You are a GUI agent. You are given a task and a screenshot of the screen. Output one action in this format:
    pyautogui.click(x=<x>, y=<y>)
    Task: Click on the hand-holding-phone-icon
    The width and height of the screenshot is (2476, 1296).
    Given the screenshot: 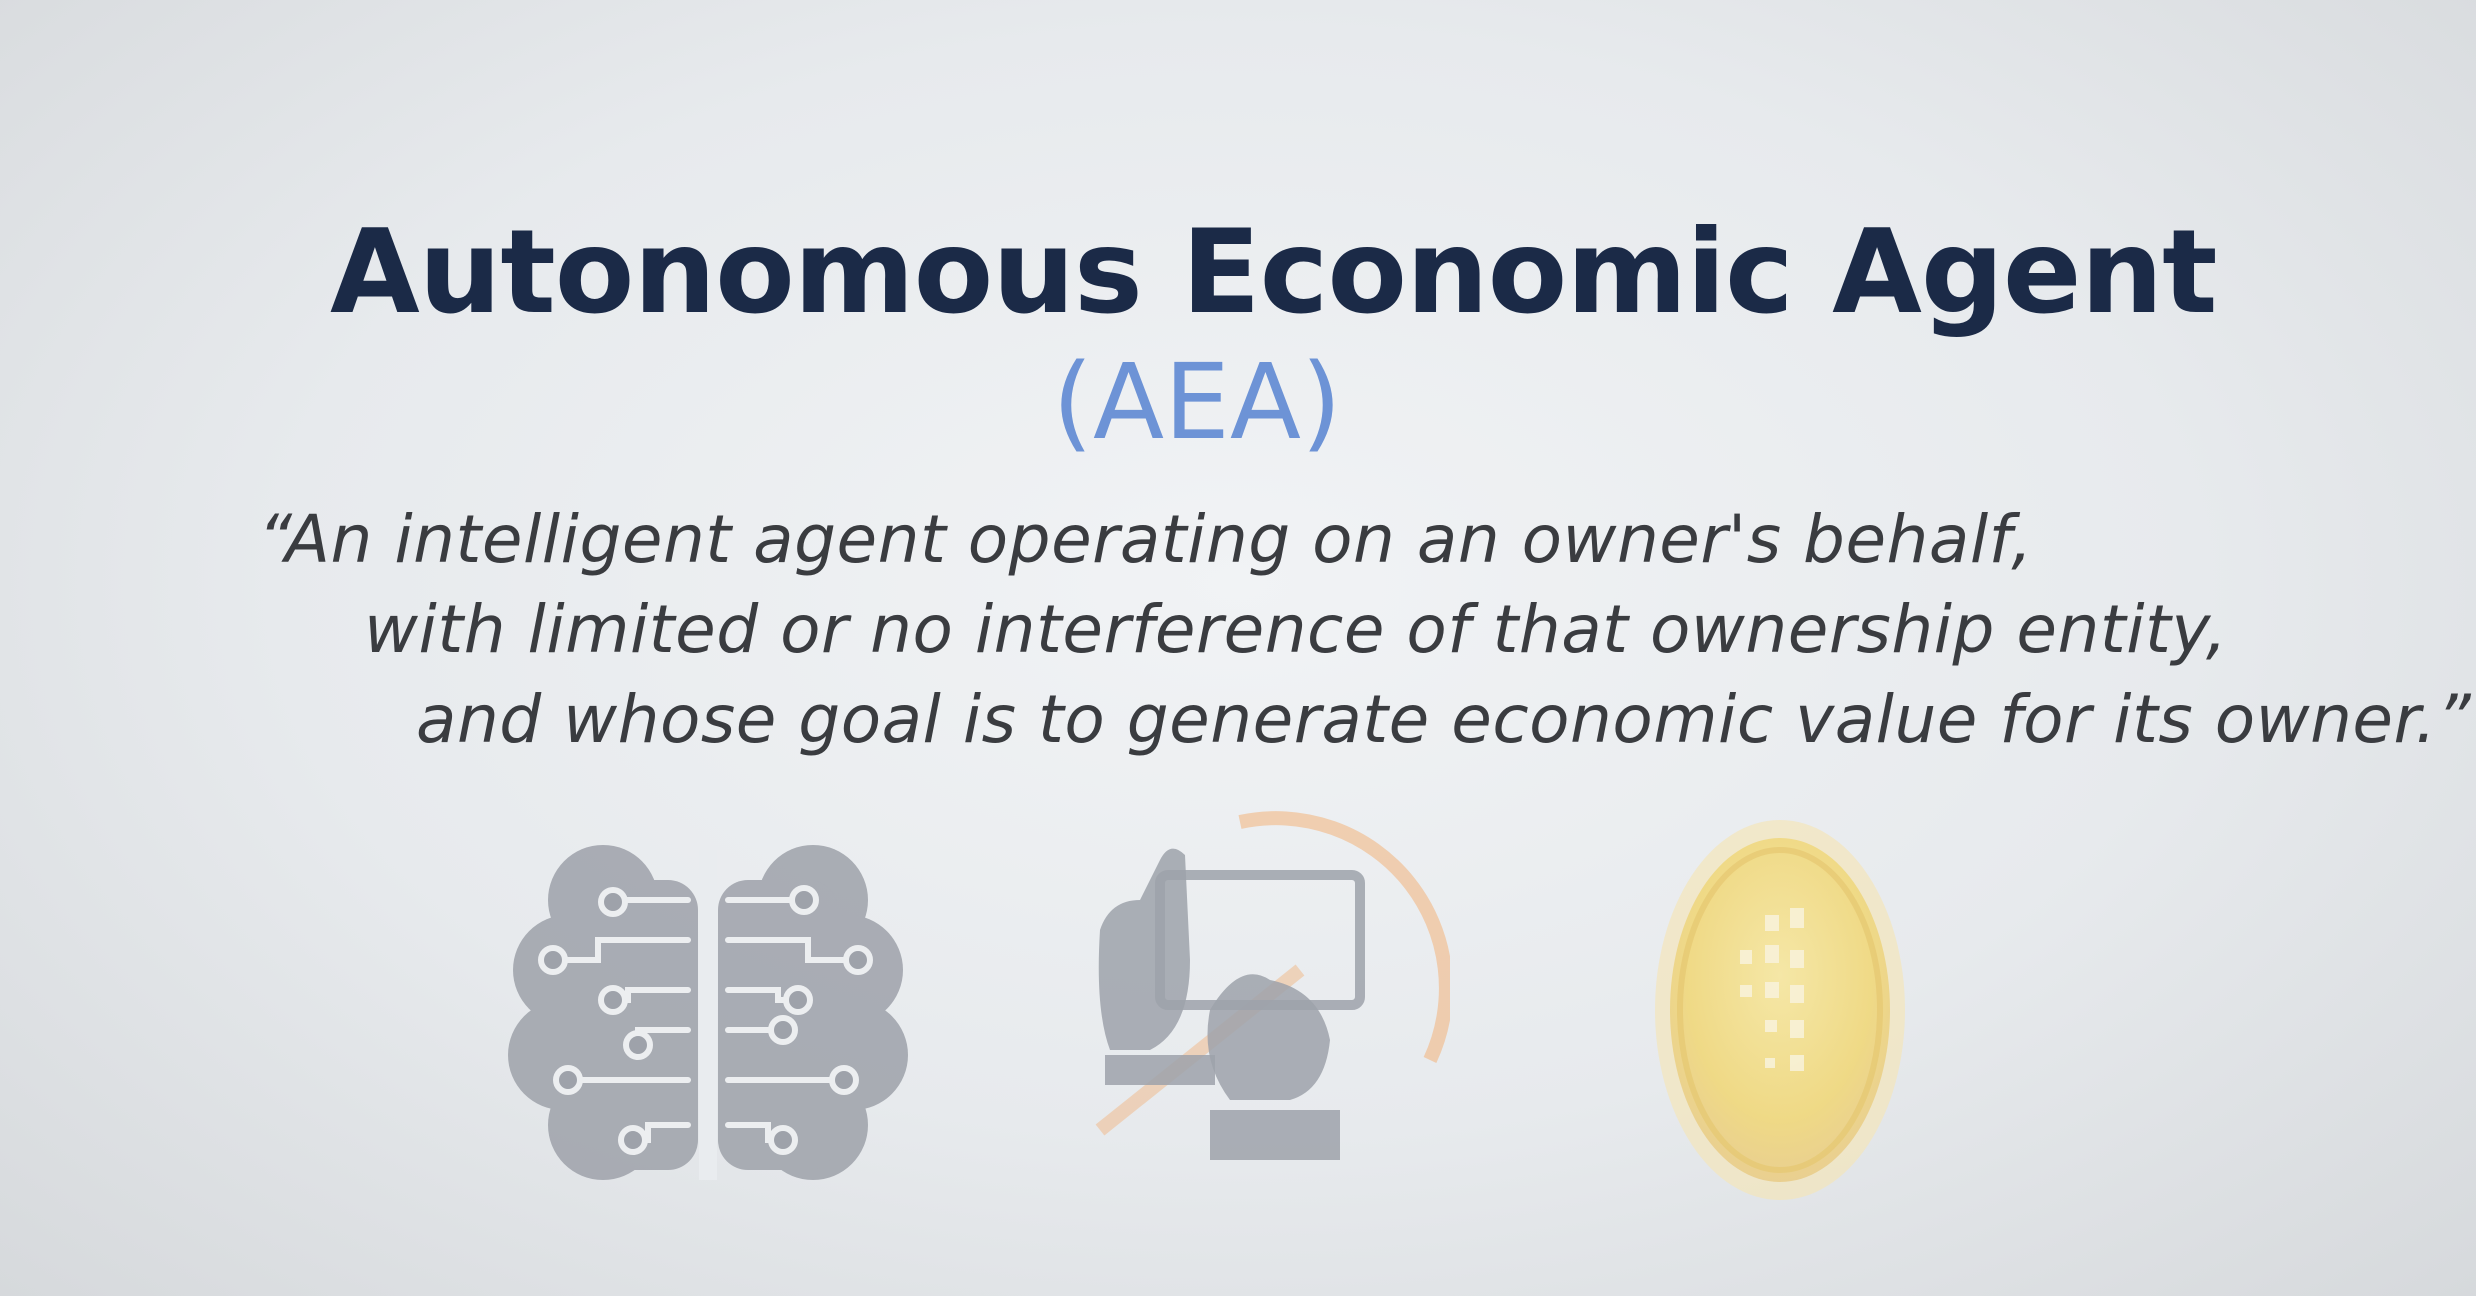 What is the action you would take?
    pyautogui.click(x=1272, y=985)
    